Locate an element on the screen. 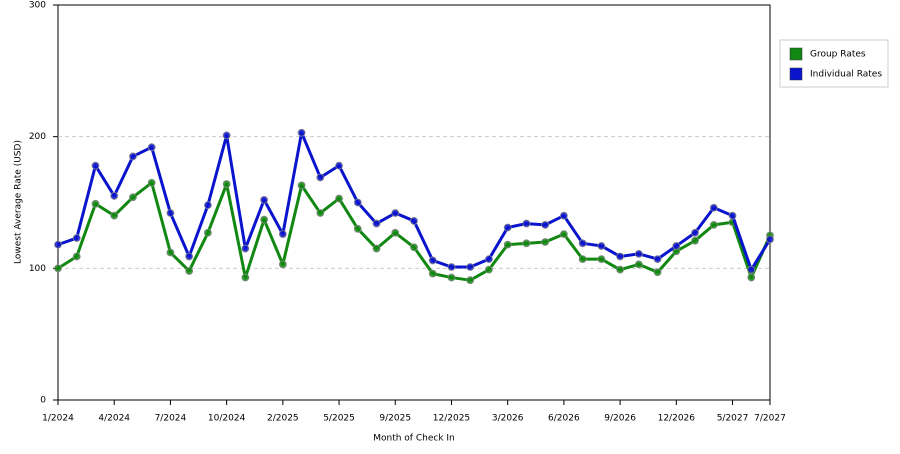 The height and width of the screenshot is (454, 900). x-tick-label: 4/2024 is located at coordinates (114, 419).